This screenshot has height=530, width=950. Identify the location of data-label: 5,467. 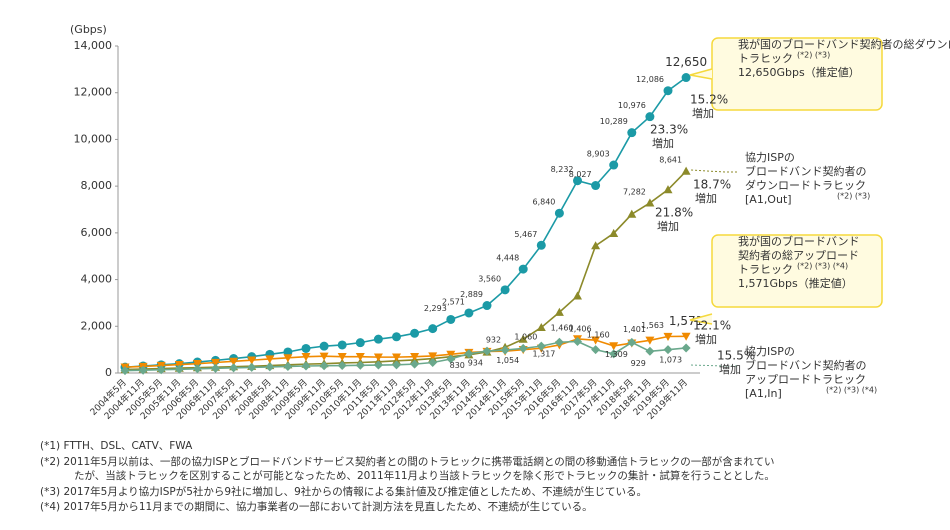
(525, 234).